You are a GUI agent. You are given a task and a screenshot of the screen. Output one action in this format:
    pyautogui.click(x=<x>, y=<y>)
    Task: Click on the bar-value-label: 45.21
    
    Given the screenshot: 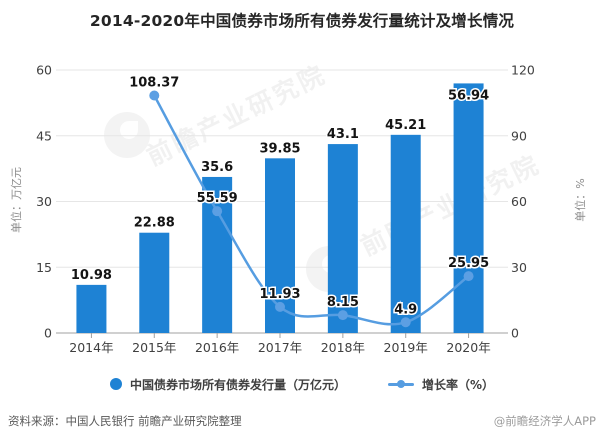 What is the action you would take?
    pyautogui.click(x=405, y=125)
    